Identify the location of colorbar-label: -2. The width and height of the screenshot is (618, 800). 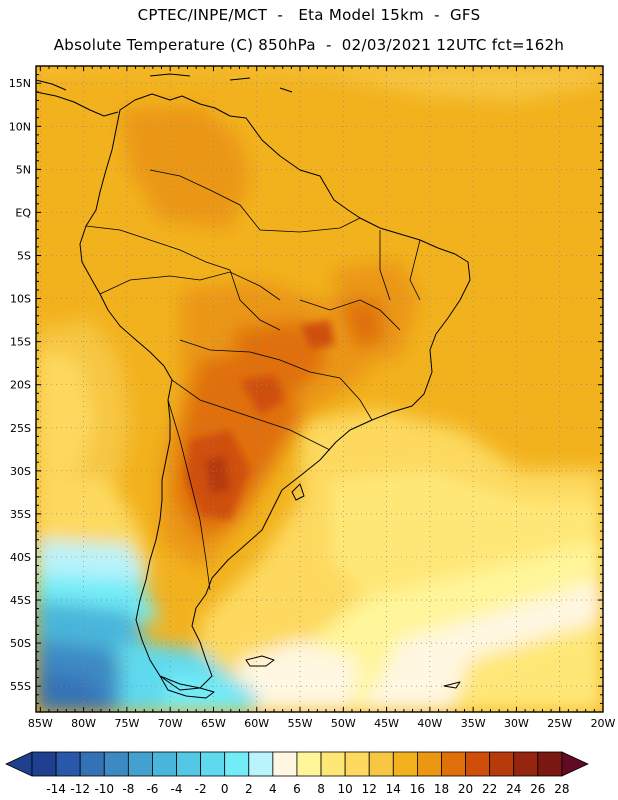
(201, 789).